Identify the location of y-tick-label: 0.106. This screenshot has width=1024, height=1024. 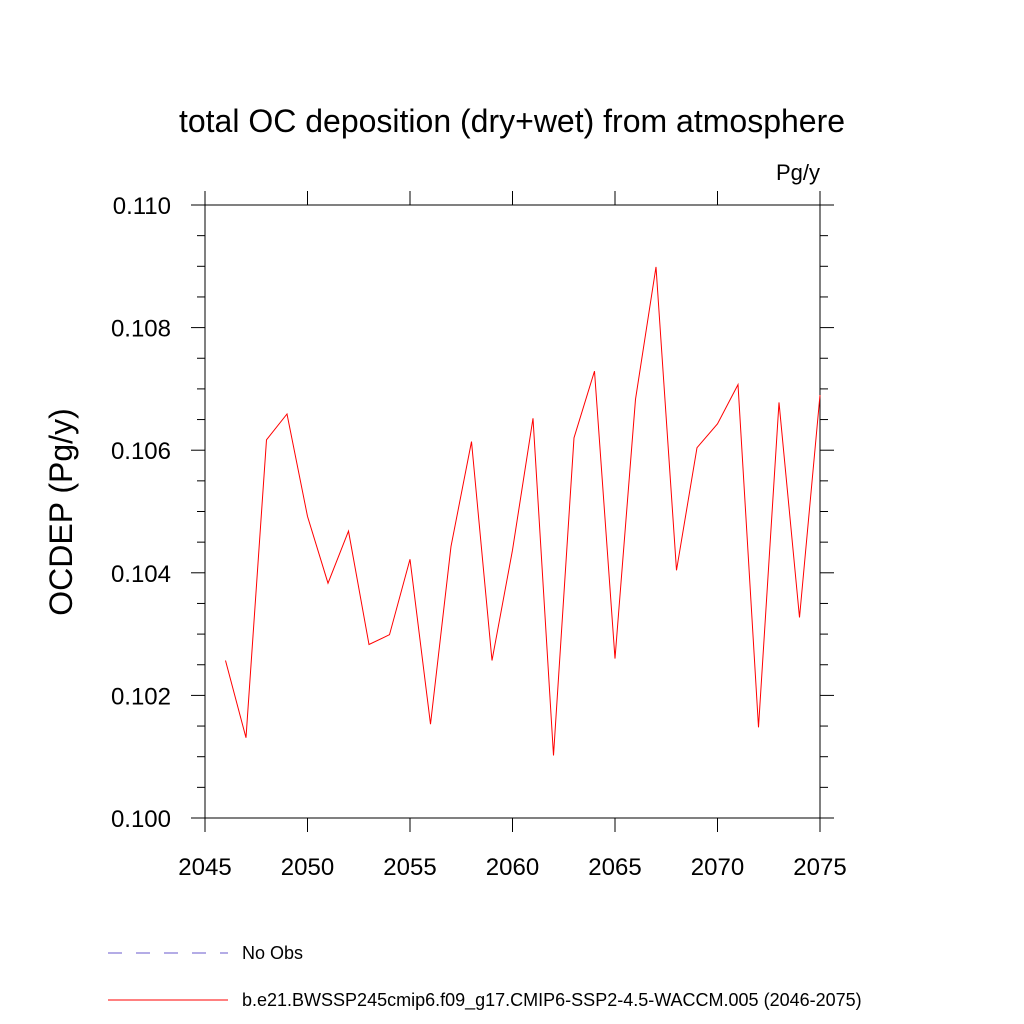
(141, 451).